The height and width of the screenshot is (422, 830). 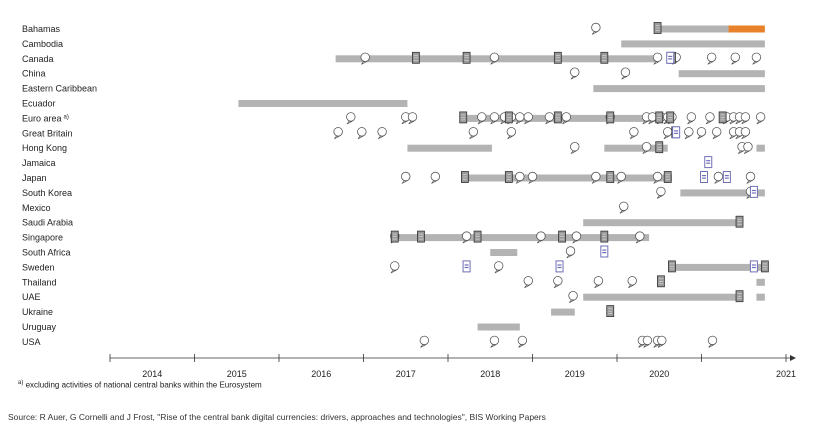 I want to click on footnote-marker: a), so click(x=21, y=383).